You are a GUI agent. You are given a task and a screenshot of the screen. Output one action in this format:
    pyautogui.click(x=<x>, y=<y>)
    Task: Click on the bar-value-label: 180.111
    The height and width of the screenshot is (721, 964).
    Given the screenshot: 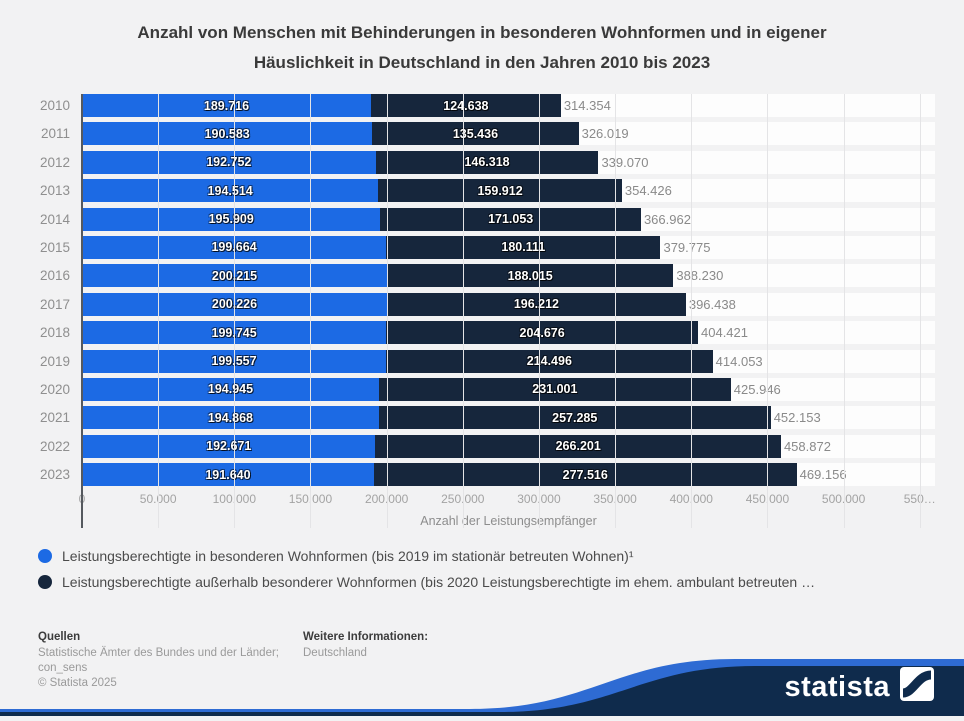 What is the action you would take?
    pyautogui.click(x=523, y=247)
    